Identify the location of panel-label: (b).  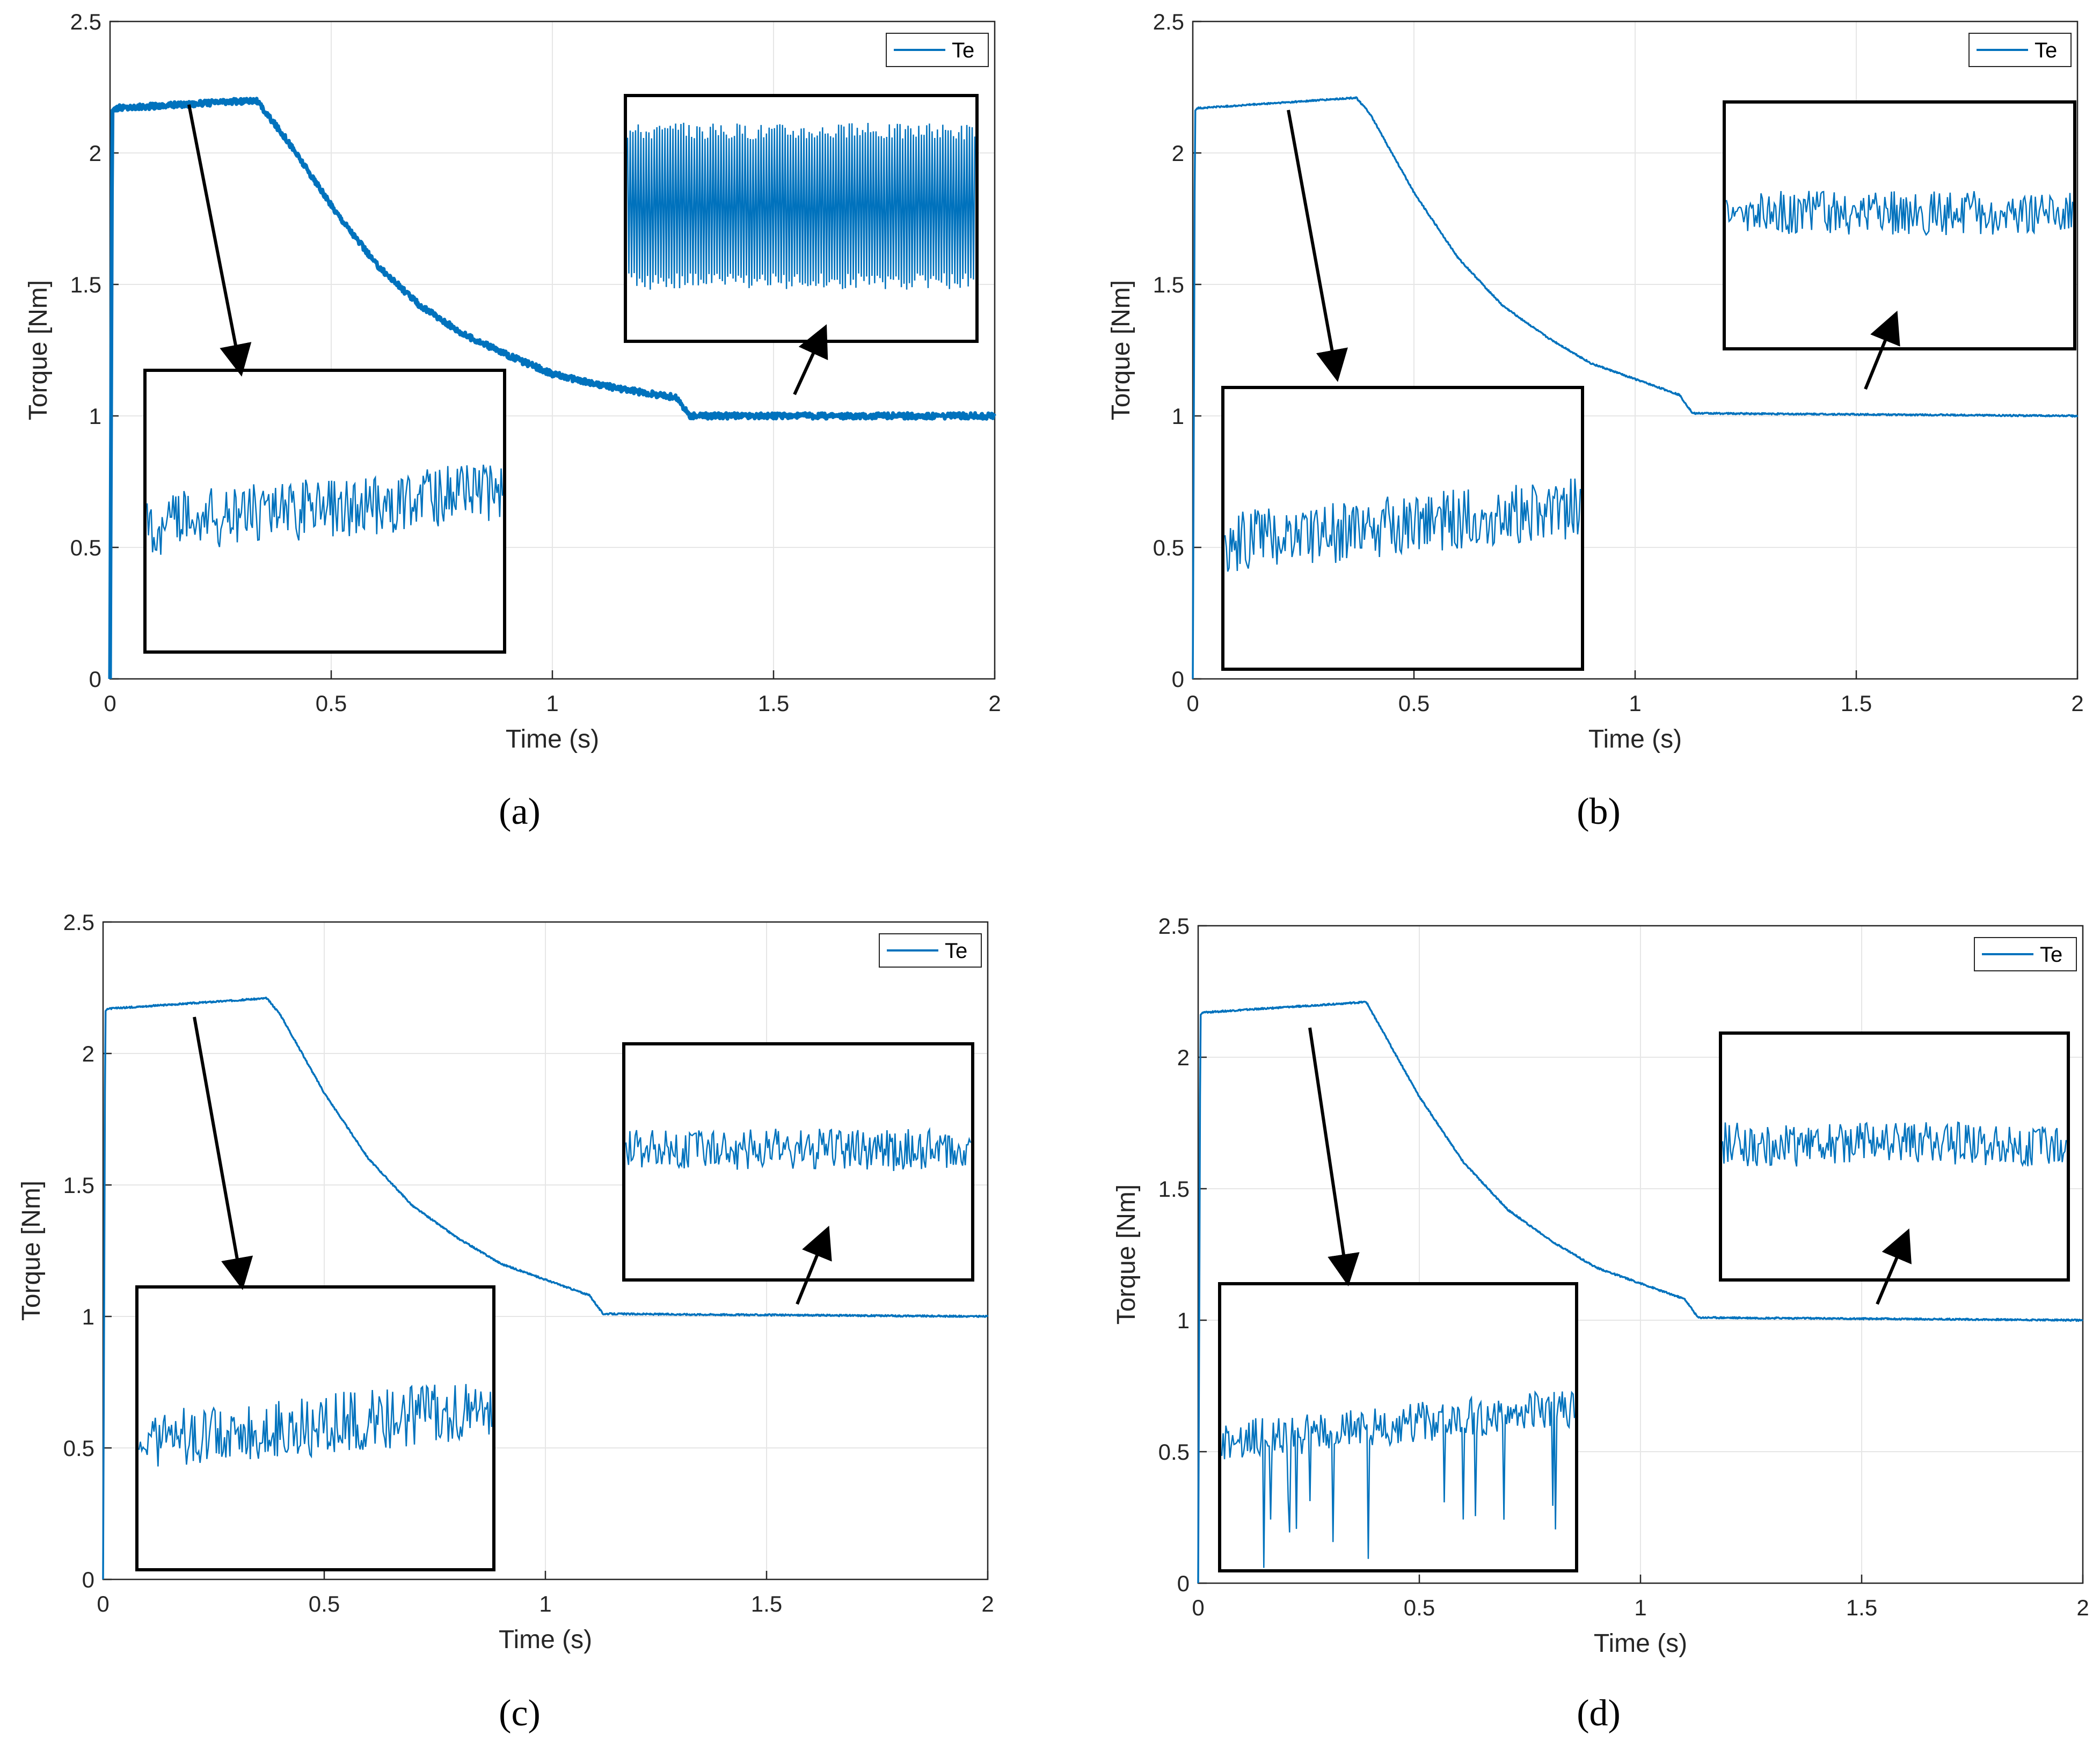
(1599, 811).